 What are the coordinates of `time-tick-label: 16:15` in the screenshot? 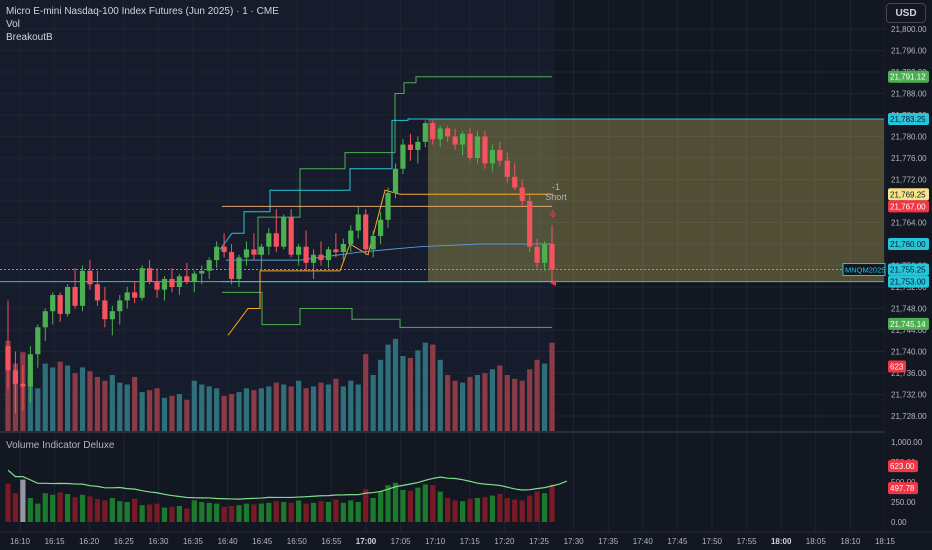 It's located at (55, 541).